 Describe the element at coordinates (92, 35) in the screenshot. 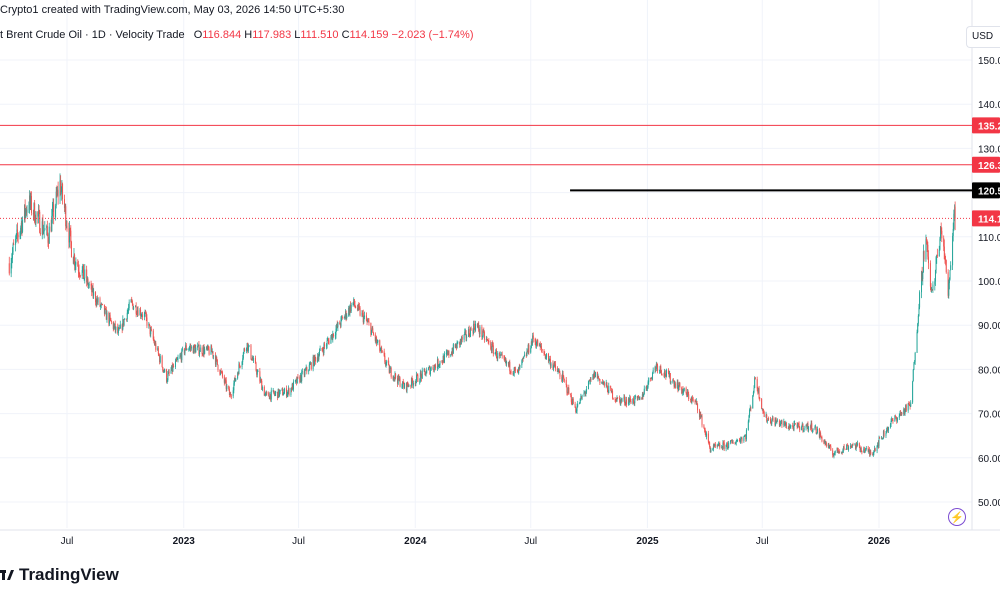

I see `symbol-name: t Brent Crude Oil · 1D · Velocity Trade` at that location.